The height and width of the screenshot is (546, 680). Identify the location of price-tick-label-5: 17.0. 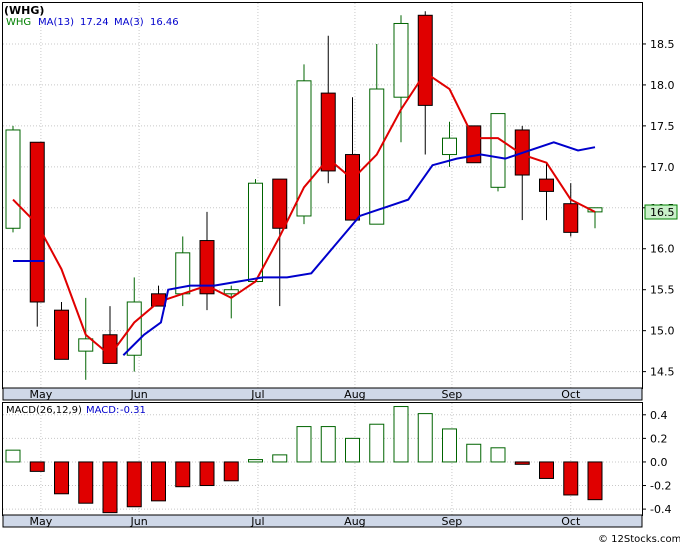
(662, 167).